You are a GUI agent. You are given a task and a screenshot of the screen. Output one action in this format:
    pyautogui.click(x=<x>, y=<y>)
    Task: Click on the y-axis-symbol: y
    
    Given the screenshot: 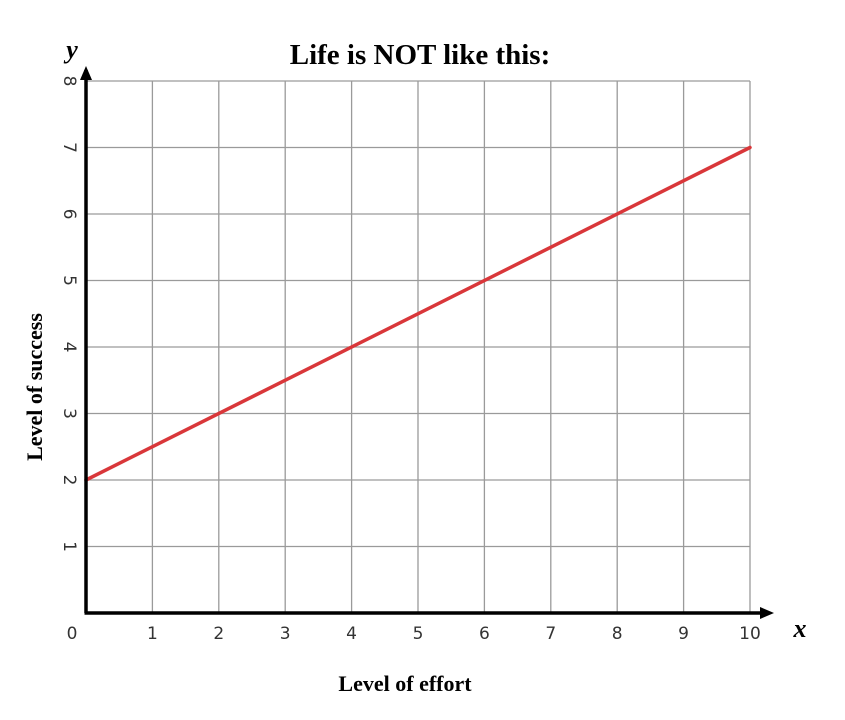 What is the action you would take?
    pyautogui.click(x=70, y=49)
    